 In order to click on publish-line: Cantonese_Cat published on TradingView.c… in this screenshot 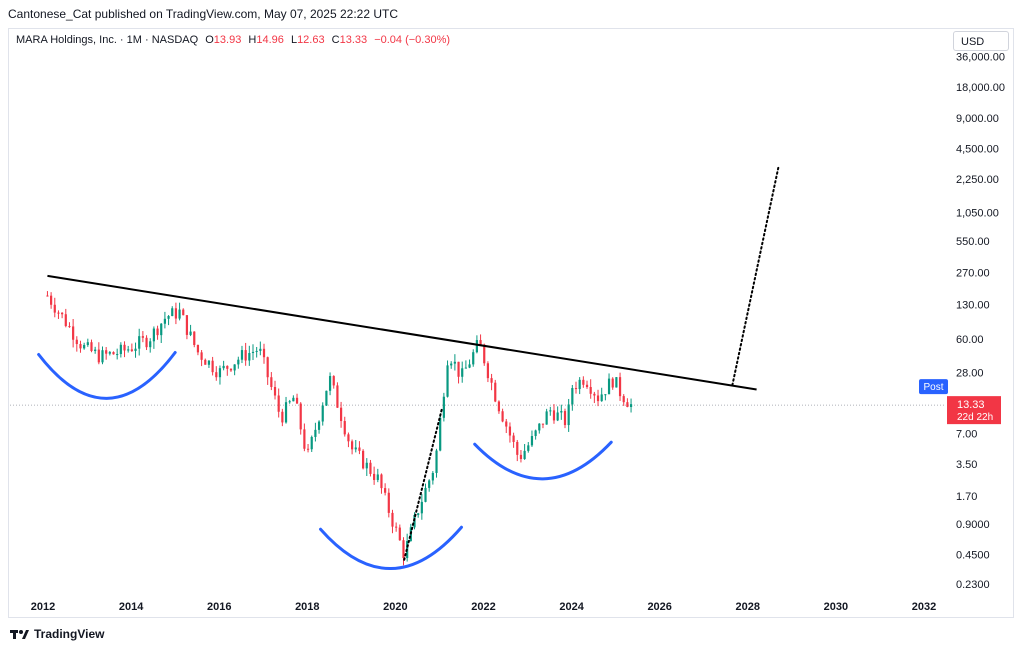, I will do `click(203, 14)`.